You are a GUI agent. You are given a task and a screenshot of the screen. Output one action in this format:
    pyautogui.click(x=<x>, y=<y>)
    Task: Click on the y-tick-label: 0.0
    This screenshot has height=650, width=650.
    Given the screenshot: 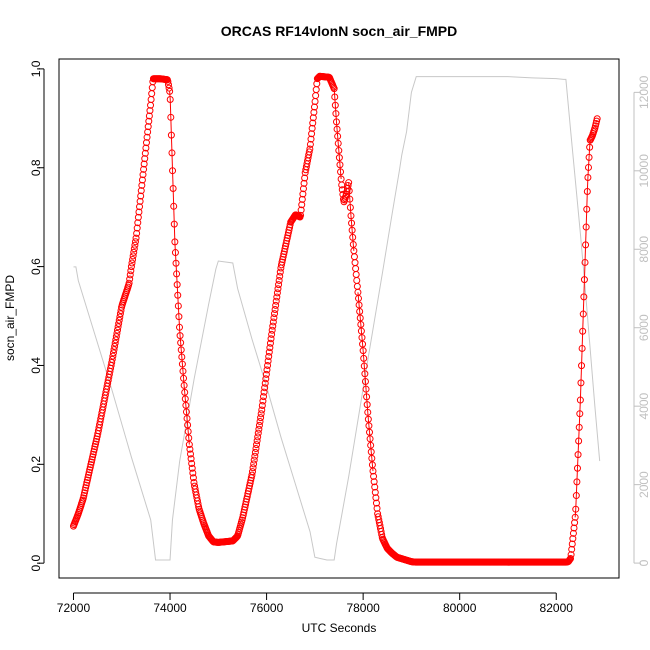 What is the action you would take?
    pyautogui.click(x=36, y=563)
    